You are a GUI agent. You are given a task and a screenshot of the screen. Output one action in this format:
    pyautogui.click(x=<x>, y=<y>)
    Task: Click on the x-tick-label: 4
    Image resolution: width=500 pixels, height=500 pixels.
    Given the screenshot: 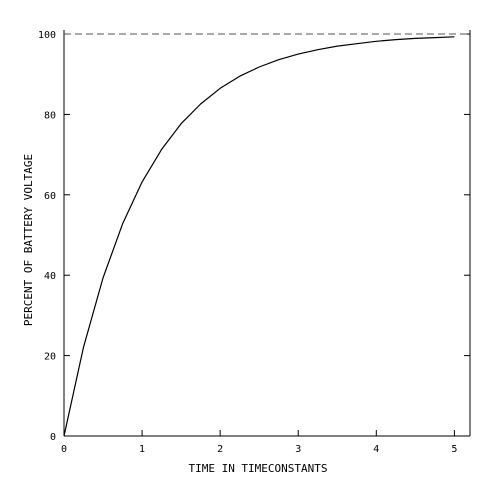 What is the action you would take?
    pyautogui.click(x=376, y=449)
    